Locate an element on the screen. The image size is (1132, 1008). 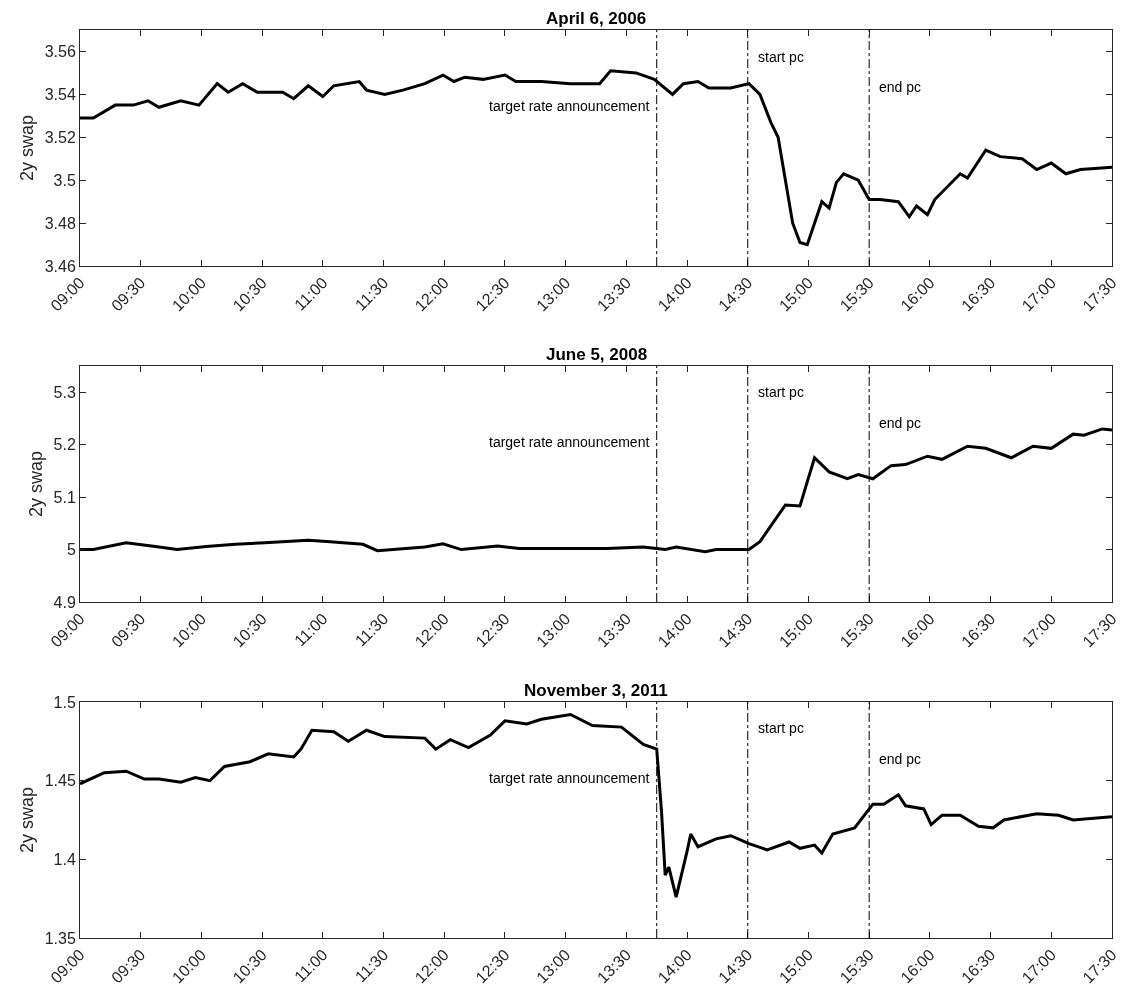
y-tick-label: 1.5 is located at coordinates (64, 702).